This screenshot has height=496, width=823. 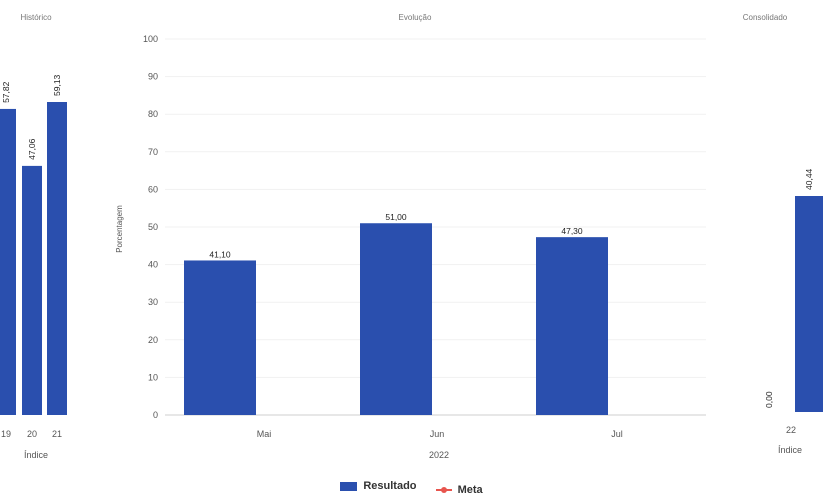 I want to click on evolucao-x-tick: Jun, so click(x=437, y=434).